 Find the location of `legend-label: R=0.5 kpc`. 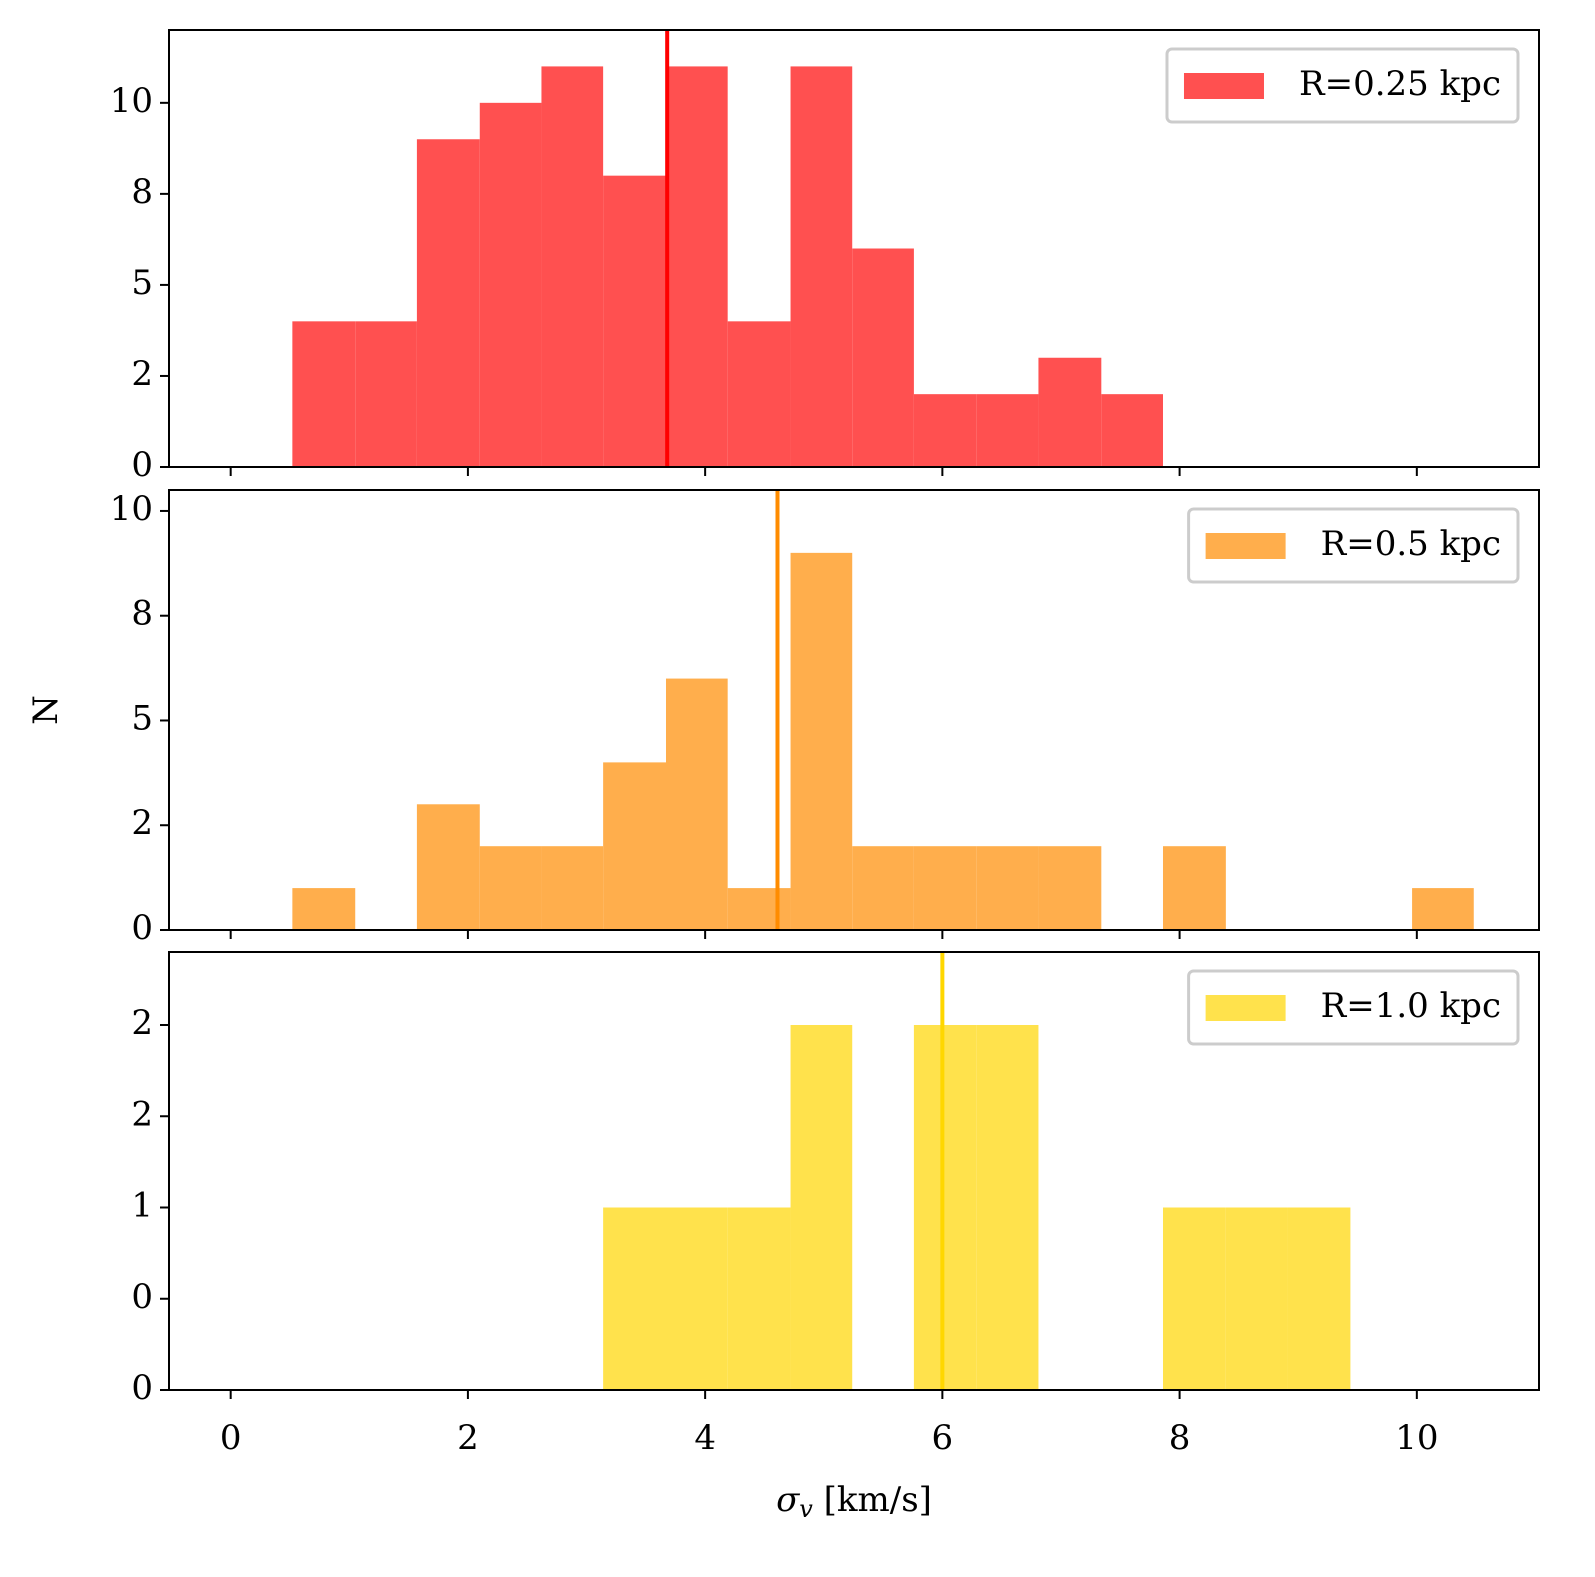

legend-label: R=0.5 kpc is located at coordinates (1411, 544).